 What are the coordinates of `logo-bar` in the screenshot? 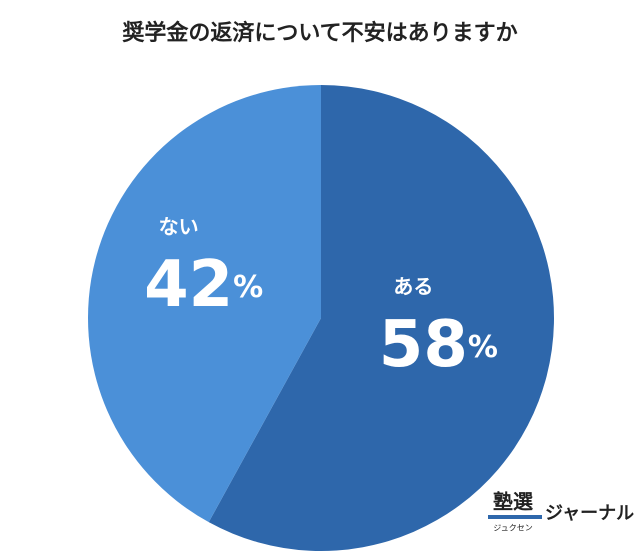 It's located at (515, 517).